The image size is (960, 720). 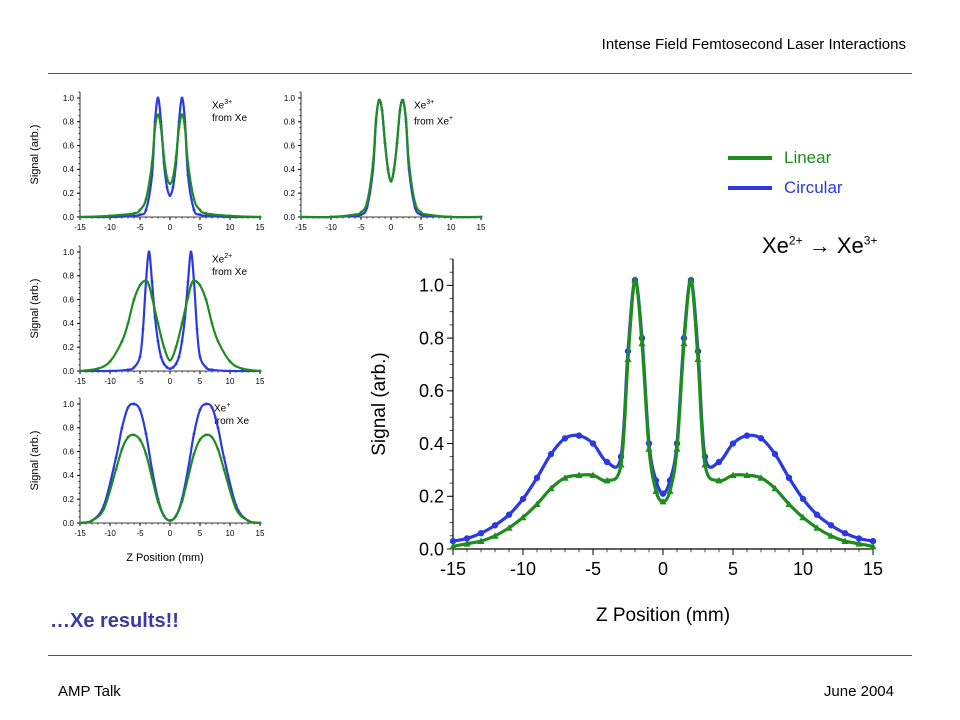 I want to click on inset3-ion: Xe, so click(x=218, y=260).